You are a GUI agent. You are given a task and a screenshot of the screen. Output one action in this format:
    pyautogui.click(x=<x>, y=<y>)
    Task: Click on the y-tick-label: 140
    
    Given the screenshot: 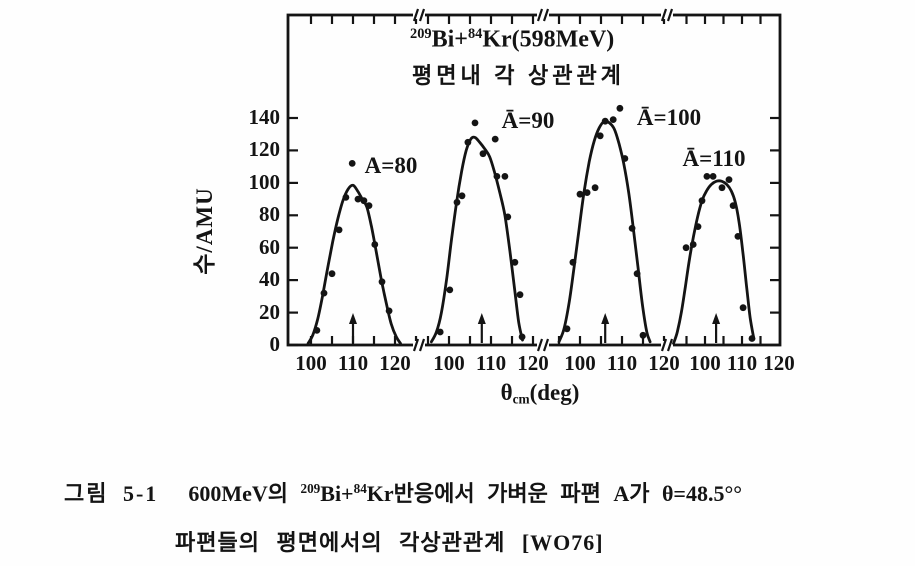 What is the action you would take?
    pyautogui.click(x=264, y=117)
    